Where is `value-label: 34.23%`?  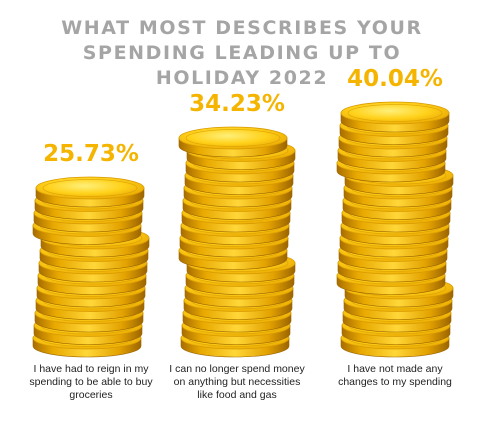 value-label: 34.23% is located at coordinates (237, 104).